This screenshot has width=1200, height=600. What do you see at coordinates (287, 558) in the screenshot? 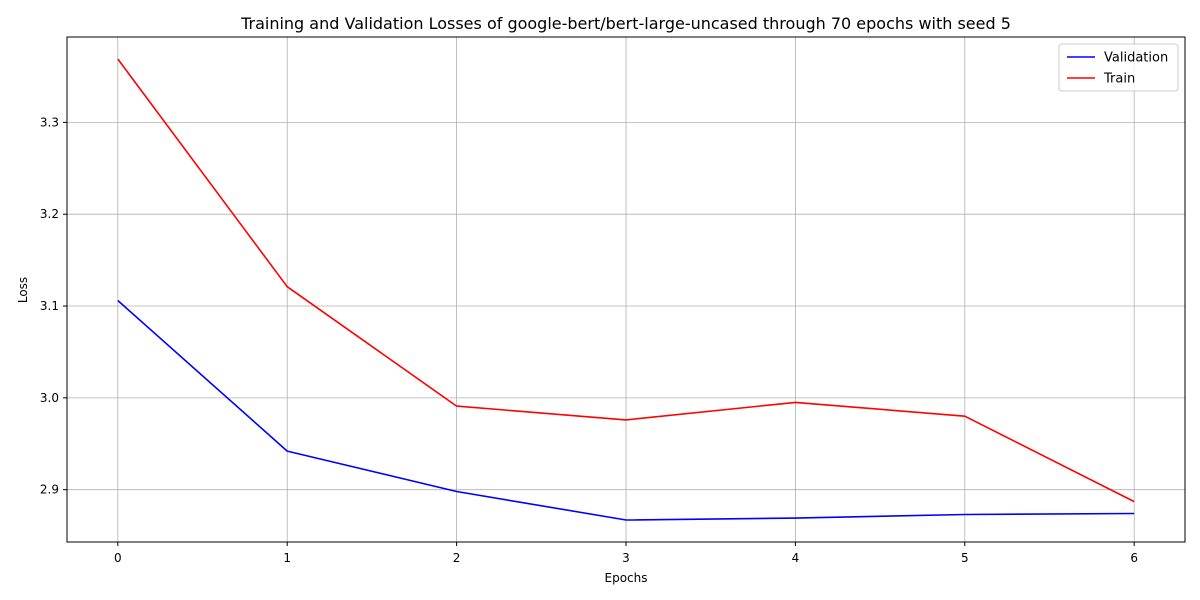
I see `x-tick-label: 1` at bounding box center [287, 558].